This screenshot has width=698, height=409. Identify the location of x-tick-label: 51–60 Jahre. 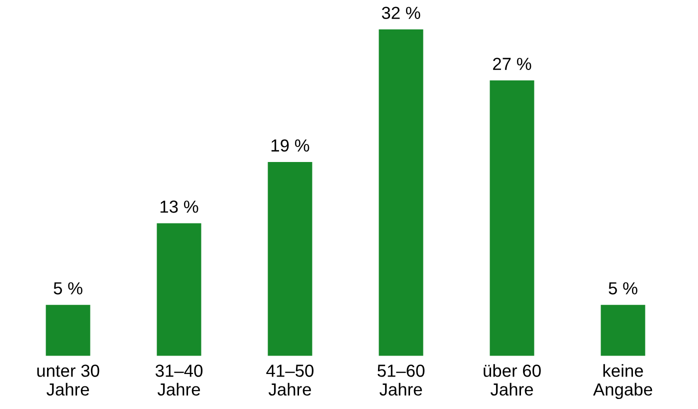
(401, 380).